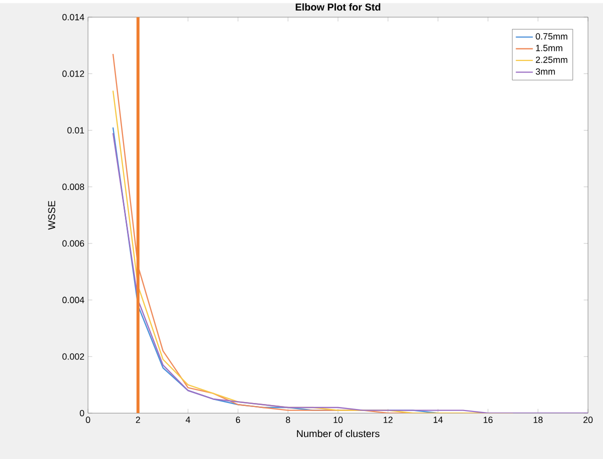  What do you see at coordinates (545, 71) in the screenshot?
I see `legend-label: 3mm` at bounding box center [545, 71].